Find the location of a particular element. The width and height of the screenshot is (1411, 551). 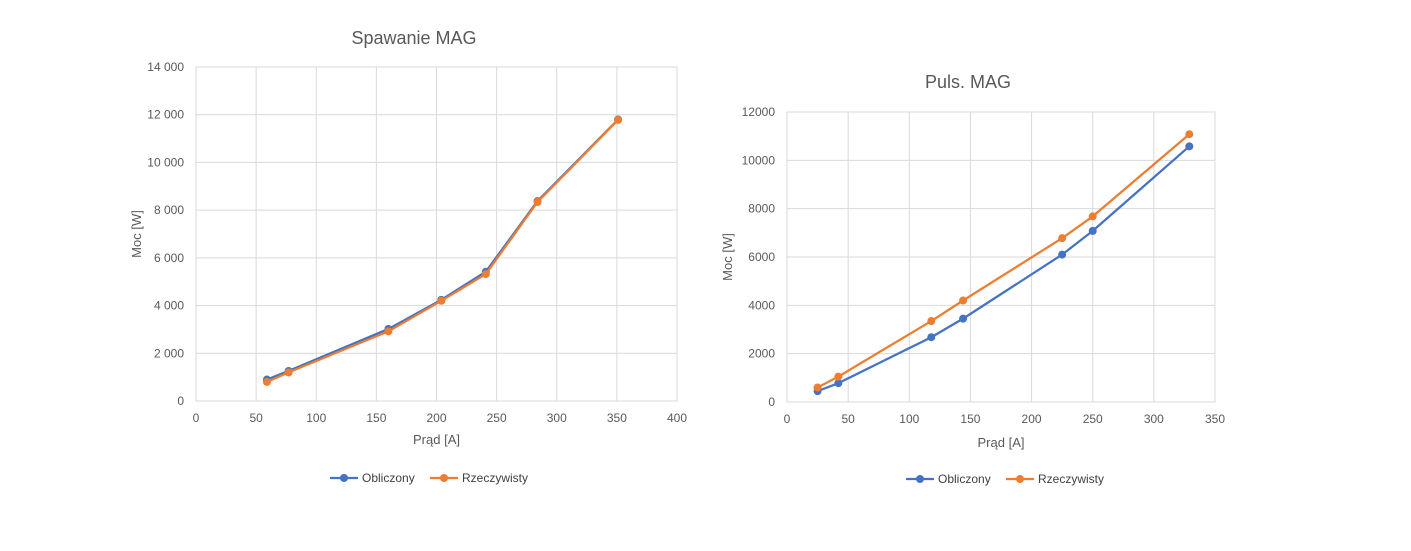

series-line-obliczony is located at coordinates (442, 249).